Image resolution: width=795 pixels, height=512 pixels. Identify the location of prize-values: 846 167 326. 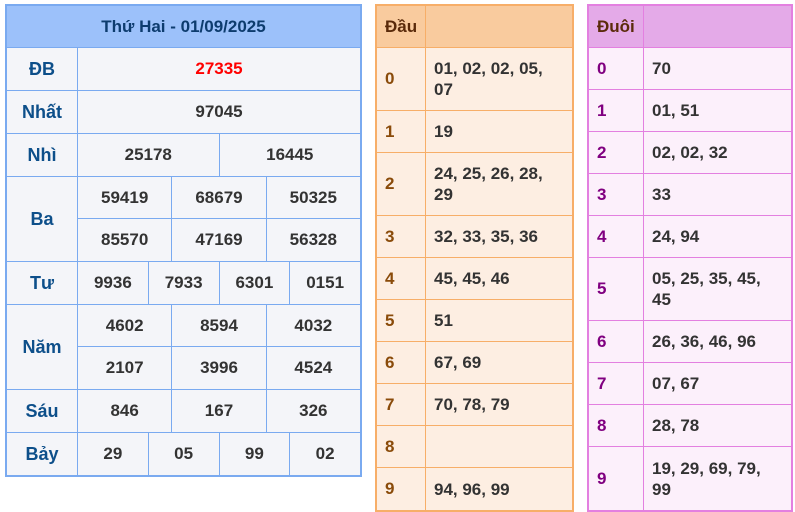
(219, 411).